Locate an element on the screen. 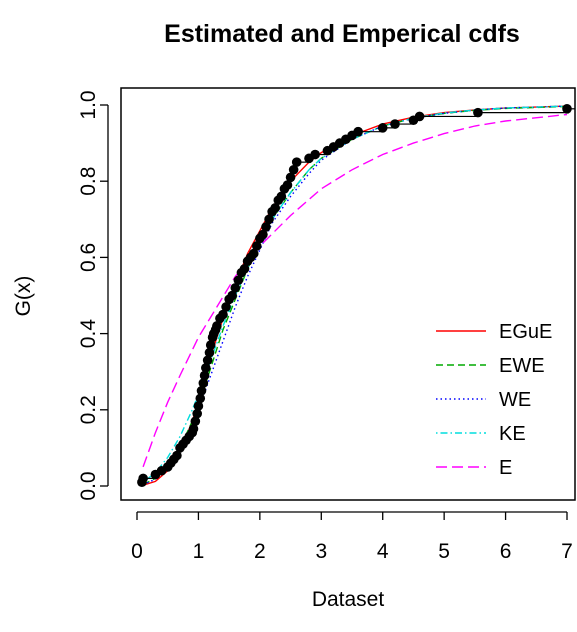 This screenshot has height=632, width=577. x-tick-label: 3 is located at coordinates (321, 551).